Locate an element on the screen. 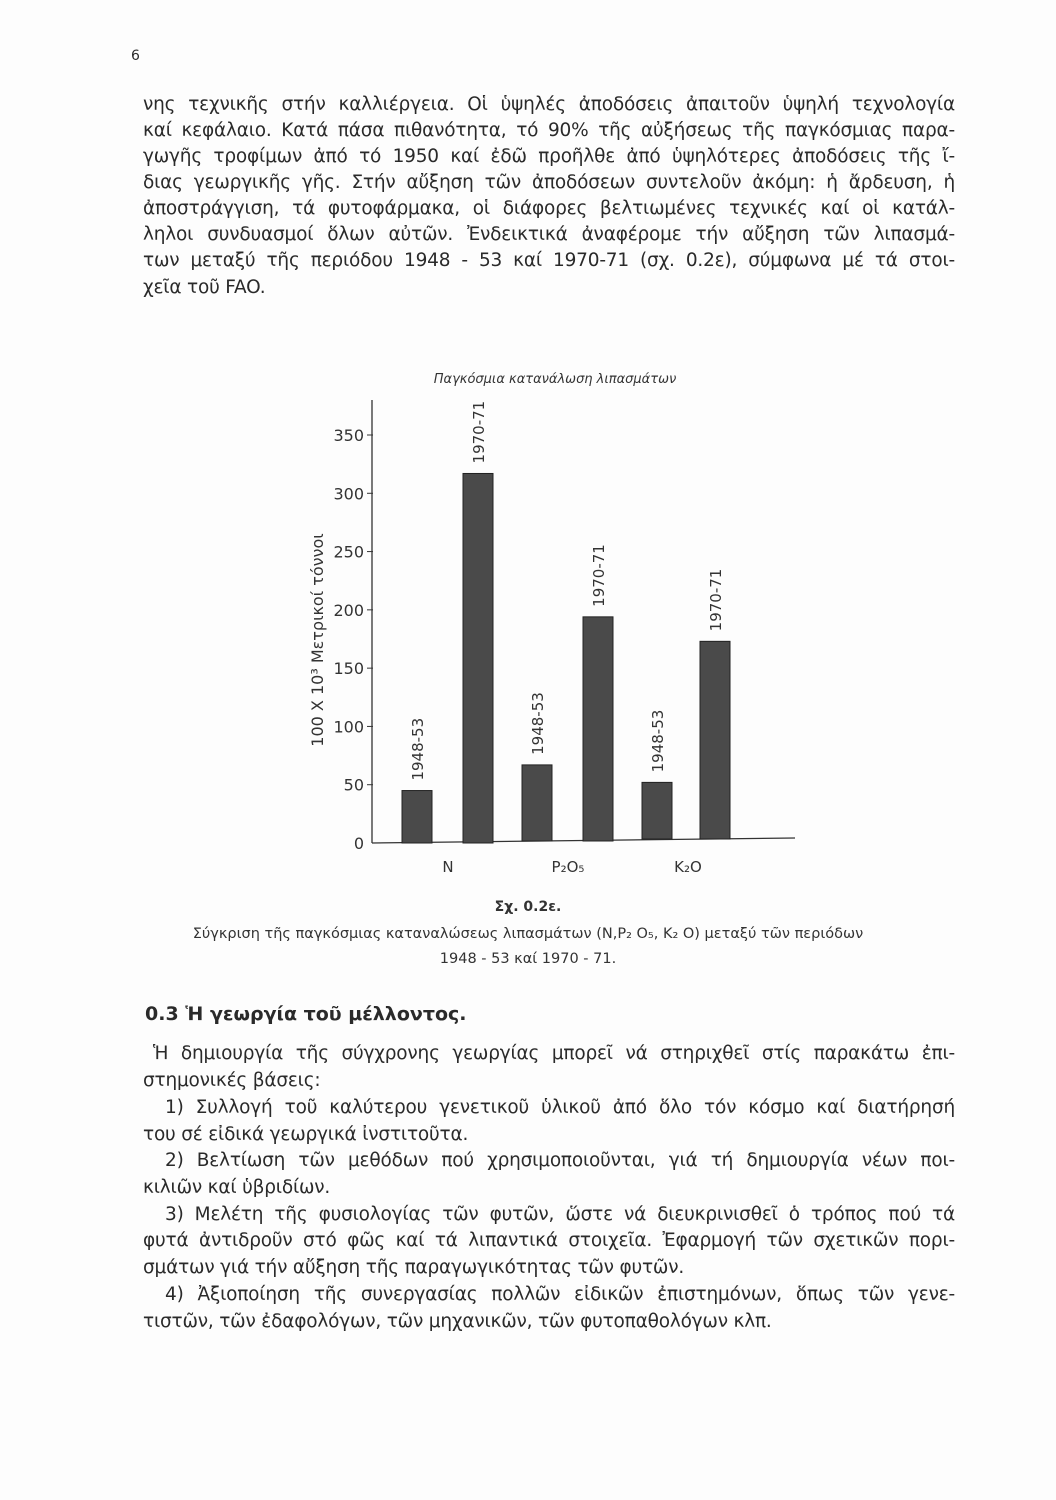 The width and height of the screenshot is (1056, 1500). page-number: 6 is located at coordinates (135, 56).